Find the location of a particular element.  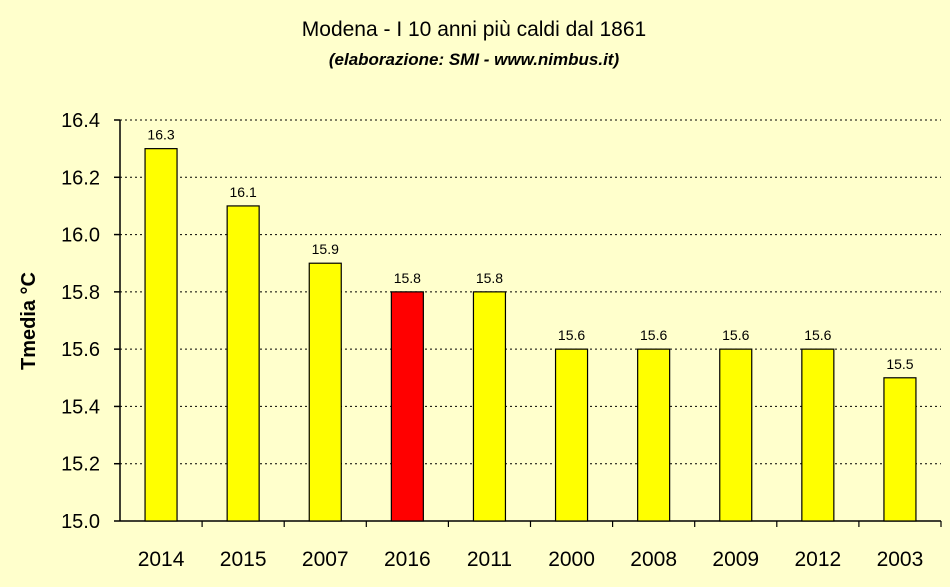

bar-2014 is located at coordinates (161, 335).